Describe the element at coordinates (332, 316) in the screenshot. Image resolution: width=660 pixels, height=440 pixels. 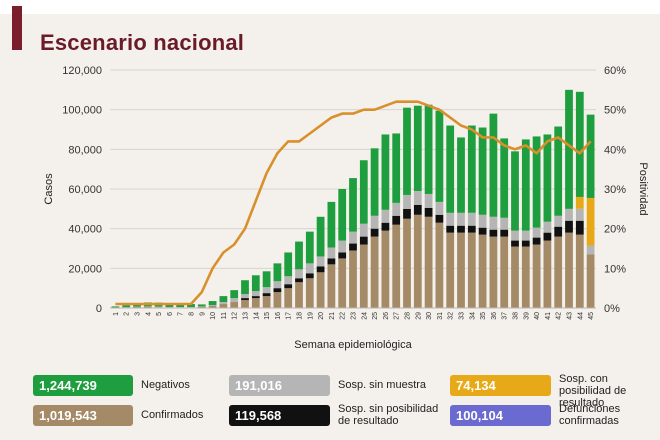
I see `x-tick-label: 21` at that location.